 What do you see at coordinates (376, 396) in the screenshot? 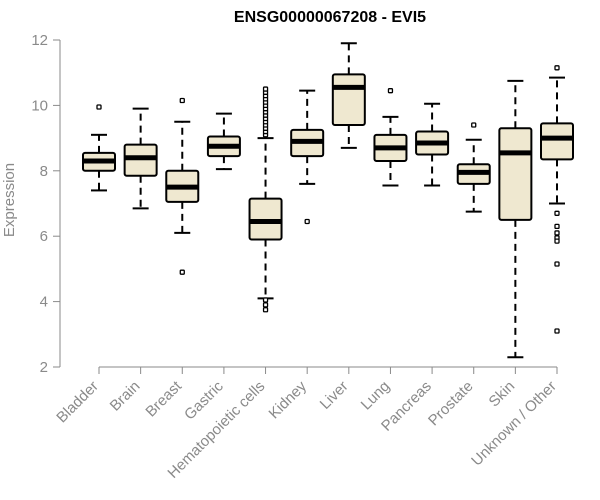
I see `x-tick-label: Lung` at bounding box center [376, 396].